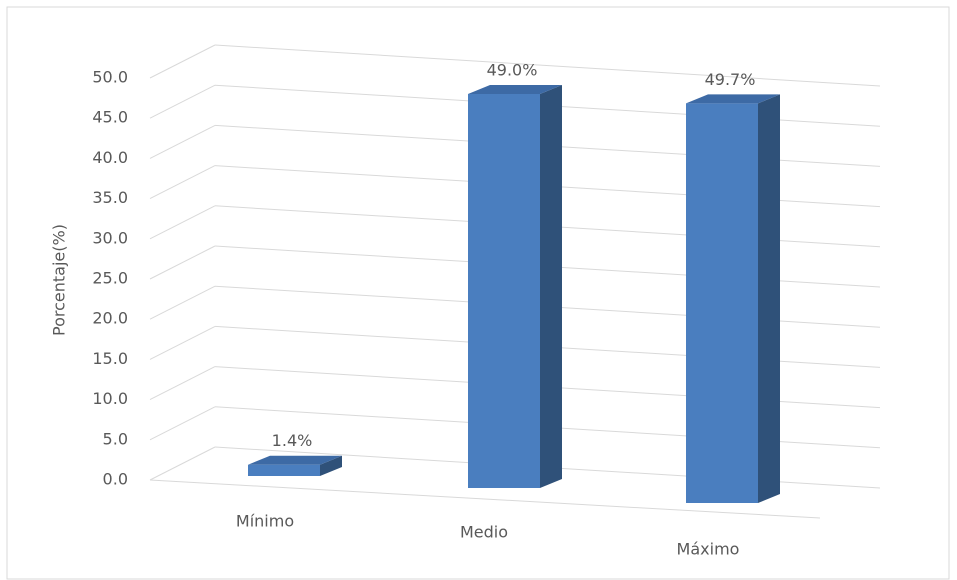 The width and height of the screenshot is (957, 580). What do you see at coordinates (59, 280) in the screenshot?
I see `y-axis-label: Porcentaje(%)` at bounding box center [59, 280].